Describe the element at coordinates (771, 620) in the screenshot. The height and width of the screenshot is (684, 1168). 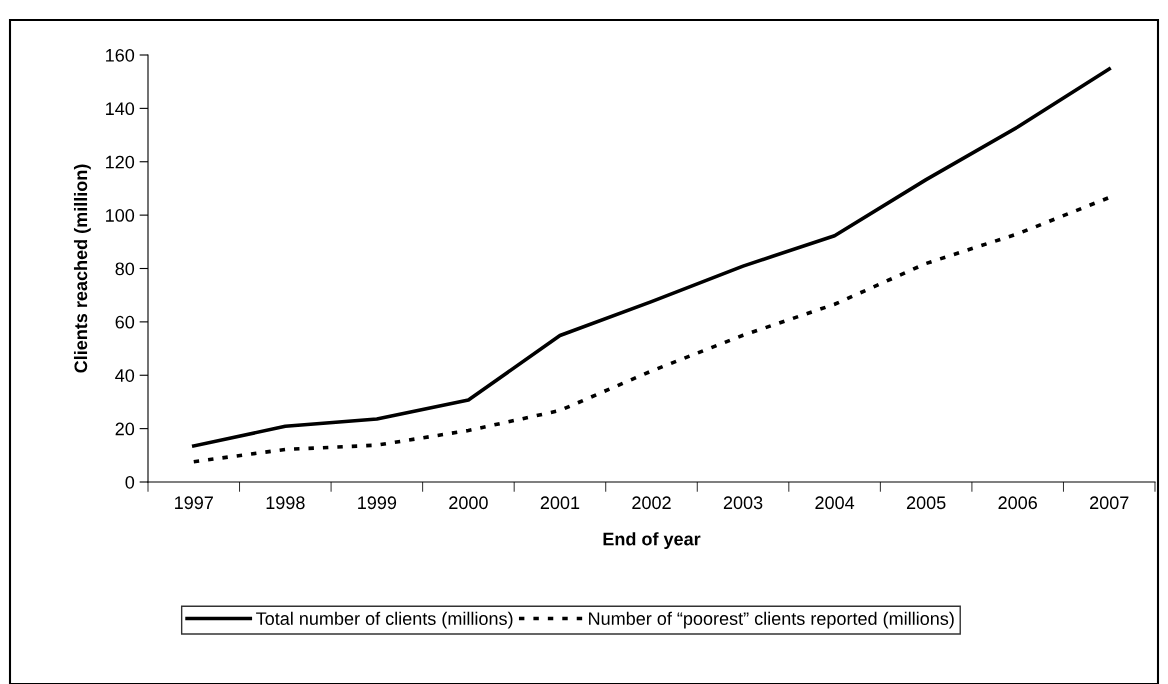
I see `legend-label: Number of “poorest” clients reported (millions)` at that location.